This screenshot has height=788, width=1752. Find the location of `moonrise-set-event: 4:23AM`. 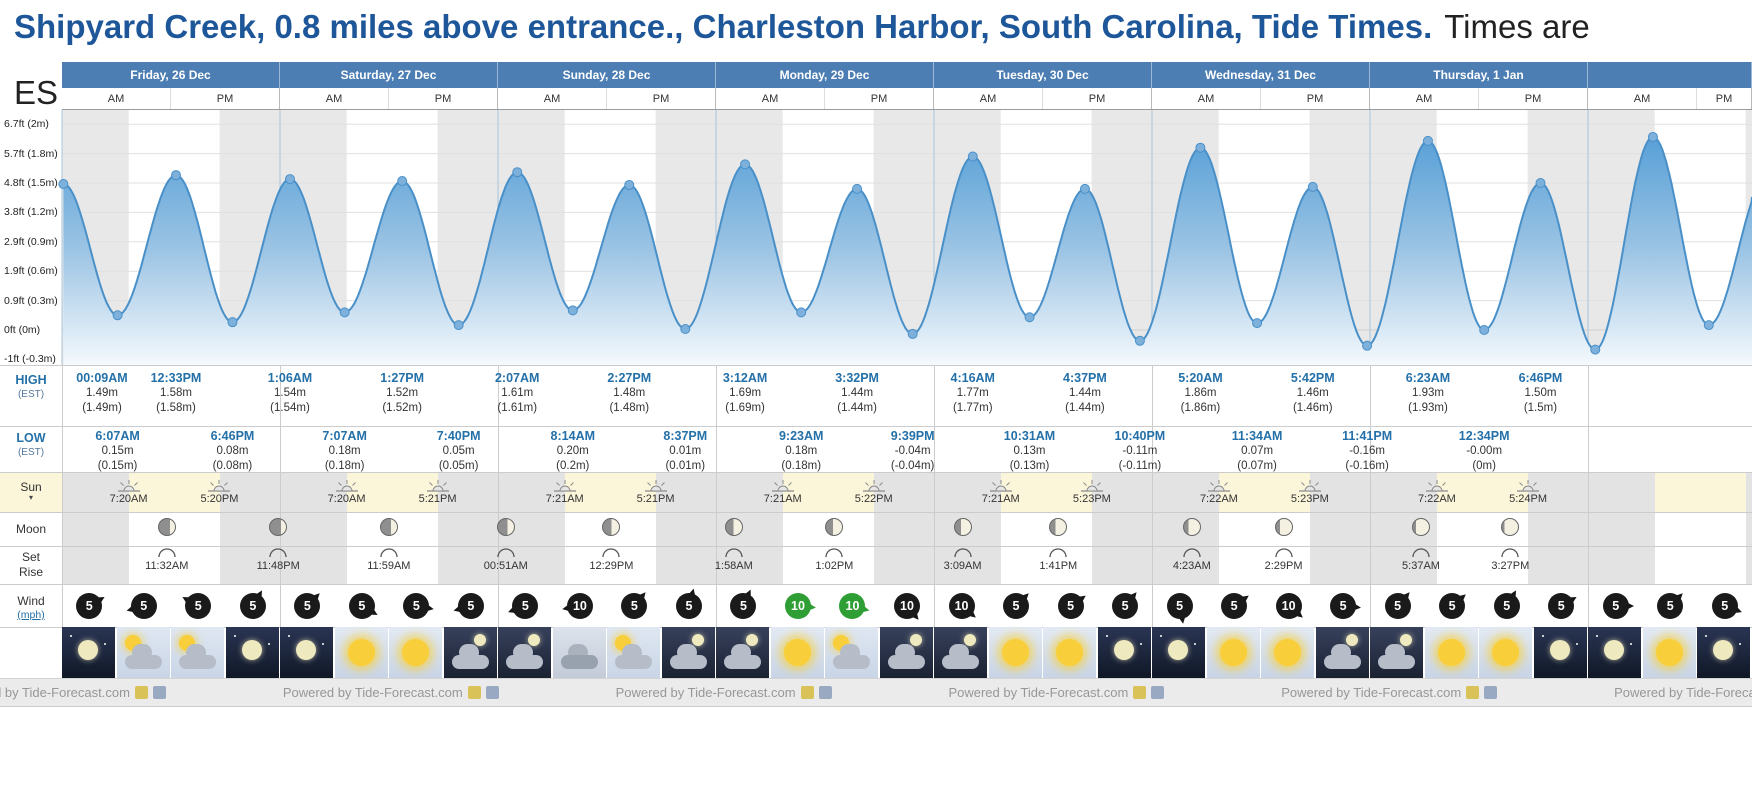

moonrise-set-event: 4:23AM is located at coordinates (1192, 560).